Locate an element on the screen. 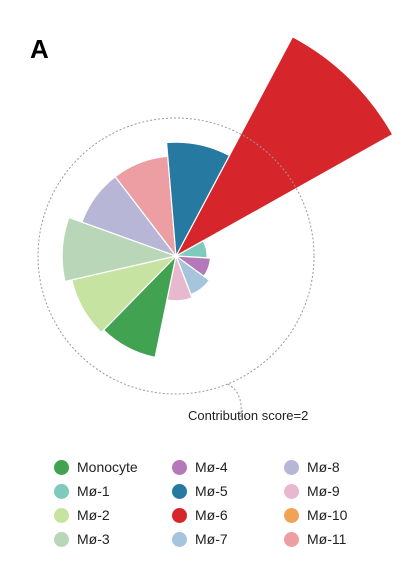  legend-item: Monocyte is located at coordinates (113, 467).